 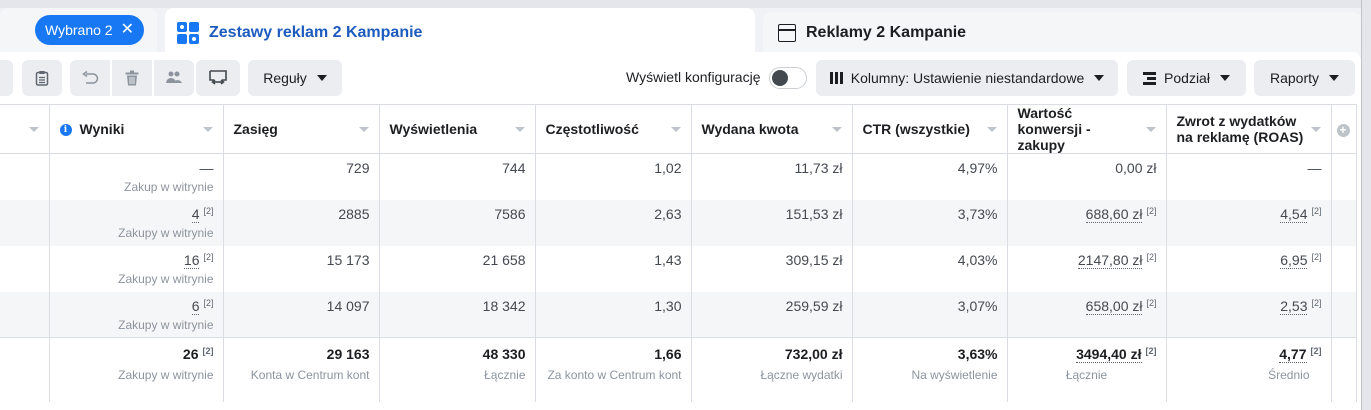 What do you see at coordinates (136, 129) in the screenshot?
I see `column-header-results: i Wyniki` at bounding box center [136, 129].